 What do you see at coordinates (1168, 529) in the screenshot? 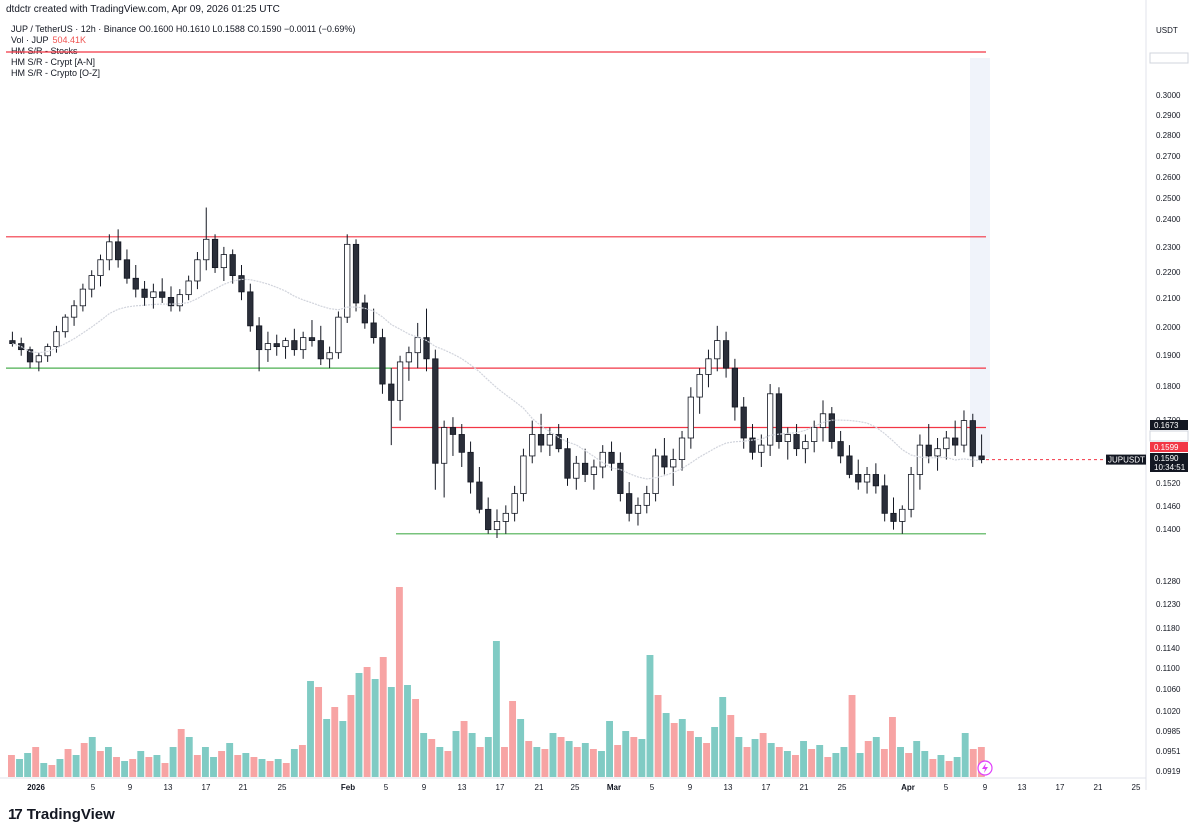
I see `y-tick-label: 0.1400` at bounding box center [1168, 529].